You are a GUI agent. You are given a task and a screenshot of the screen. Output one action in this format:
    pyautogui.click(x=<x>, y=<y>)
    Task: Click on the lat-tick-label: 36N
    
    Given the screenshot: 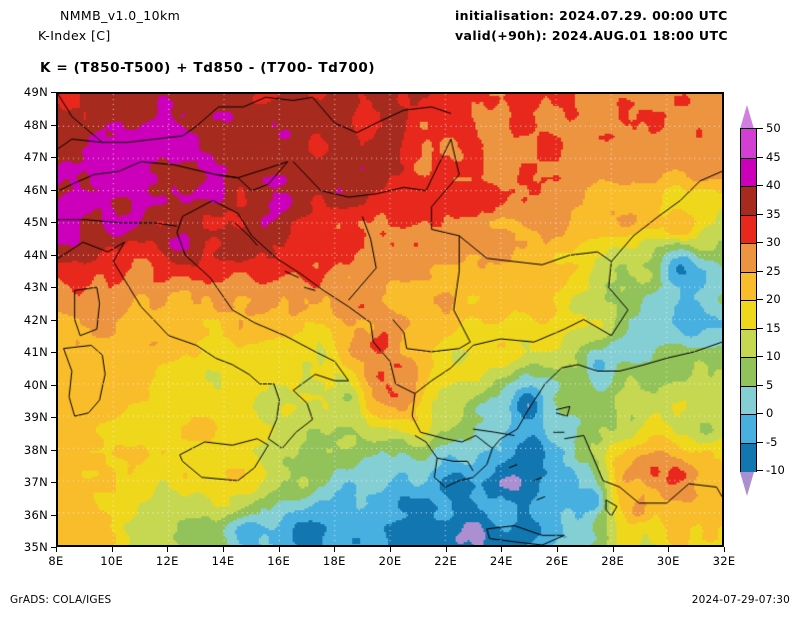 What is the action you would take?
    pyautogui.click(x=35, y=514)
    